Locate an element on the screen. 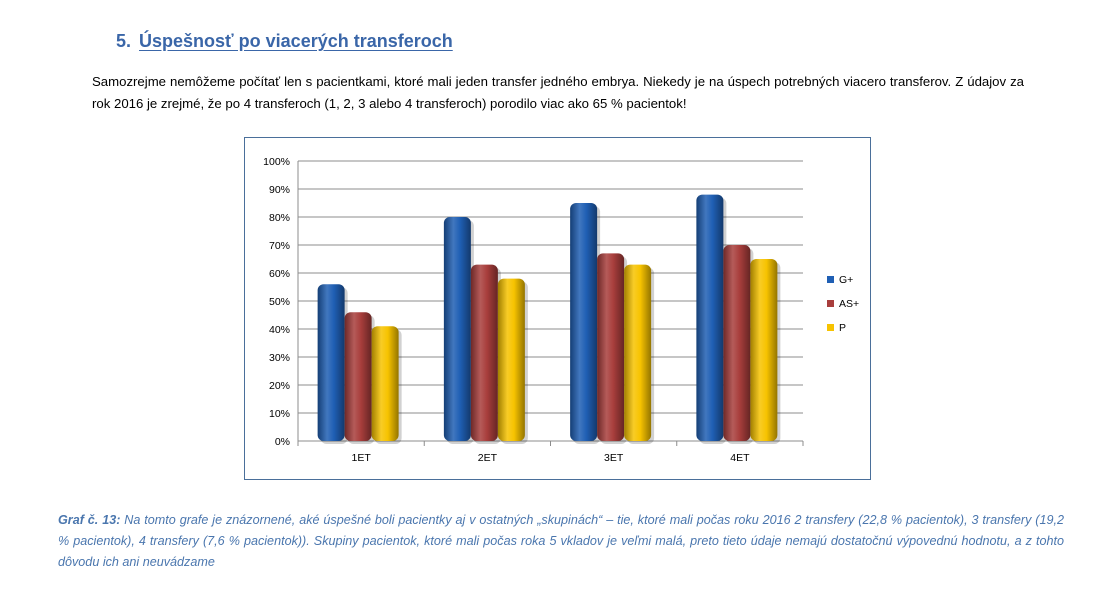  section-heading: 5. Úspešnosť po viacerých transferoch is located at coordinates (284, 41).